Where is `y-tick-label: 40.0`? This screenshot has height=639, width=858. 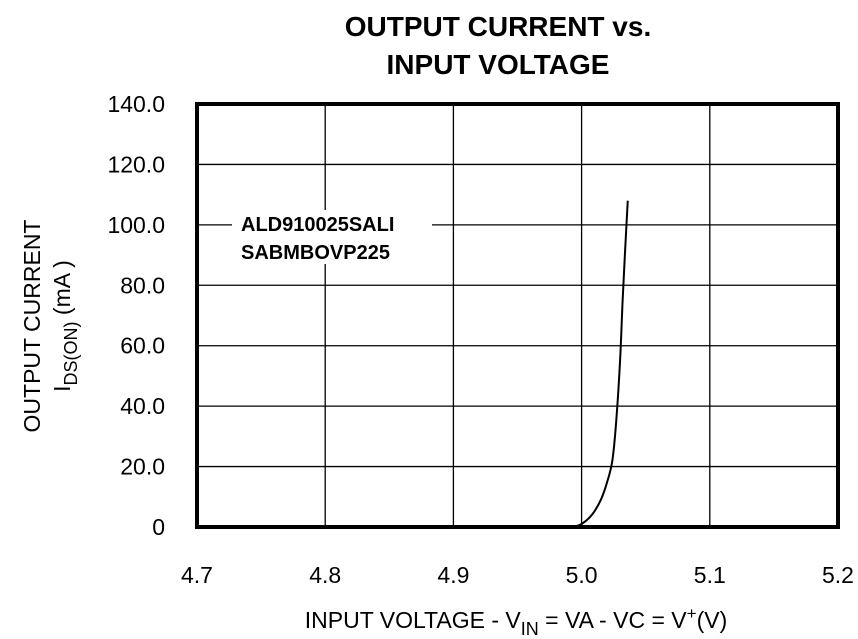
y-tick-label: 40.0 is located at coordinates (142, 406).